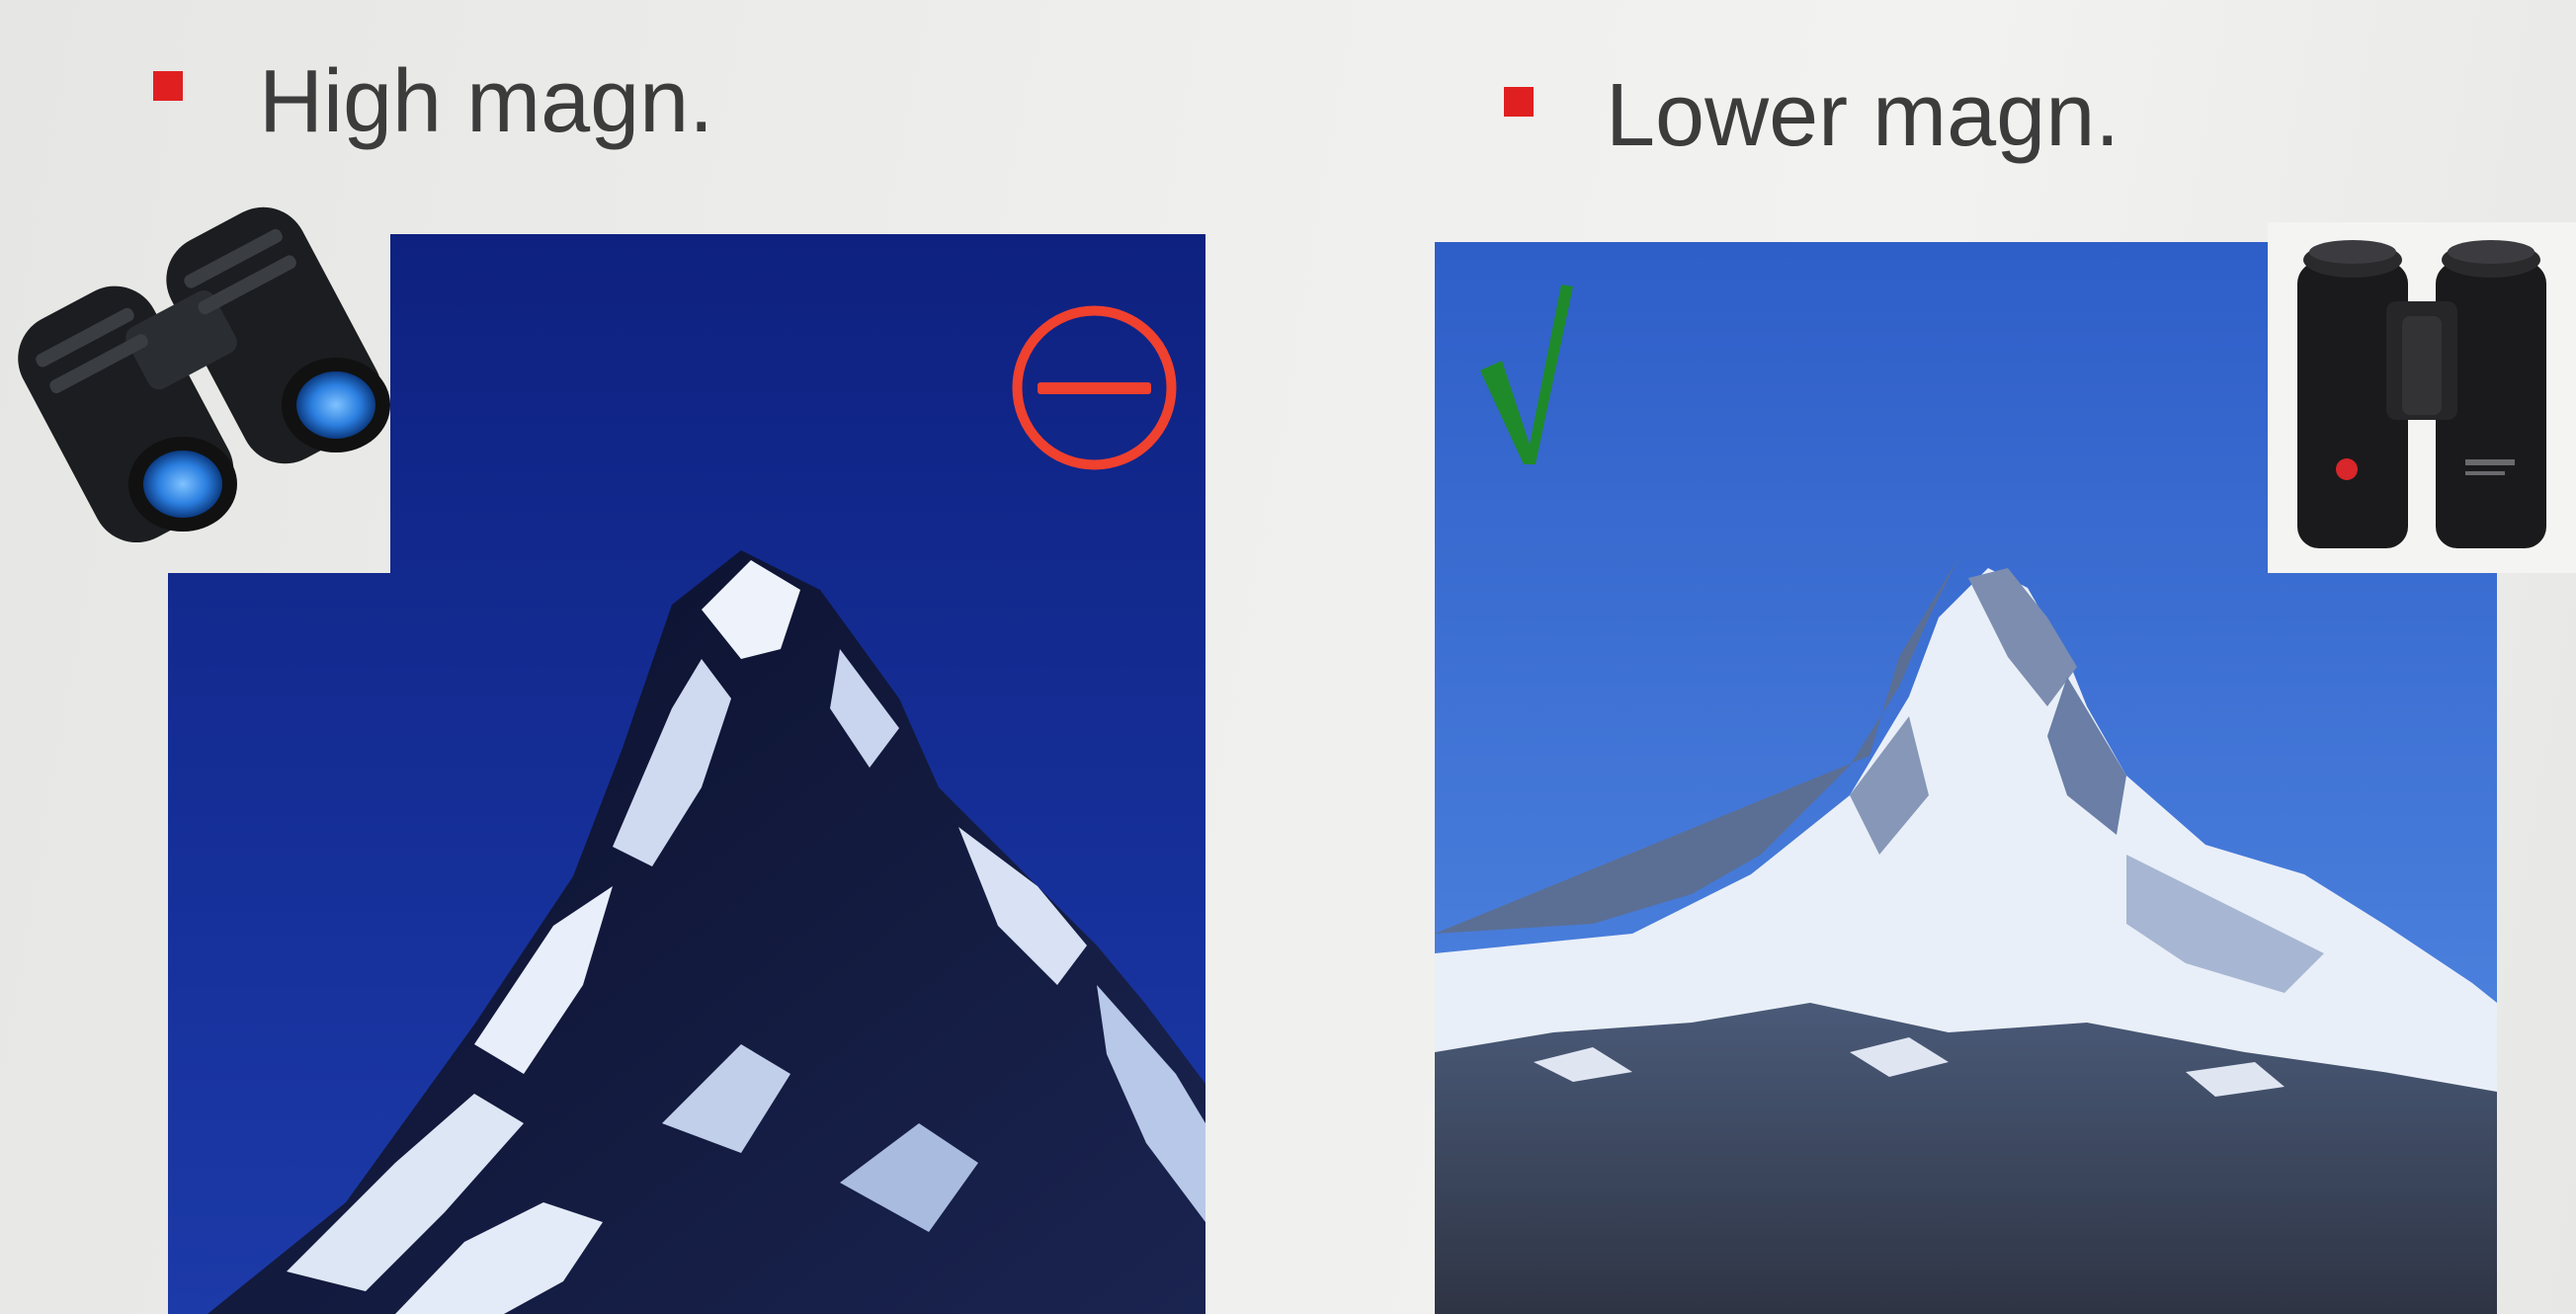 The height and width of the screenshot is (1314, 2576). What do you see at coordinates (1863, 115) in the screenshot?
I see `heading-lower-magn: Lower magn.` at bounding box center [1863, 115].